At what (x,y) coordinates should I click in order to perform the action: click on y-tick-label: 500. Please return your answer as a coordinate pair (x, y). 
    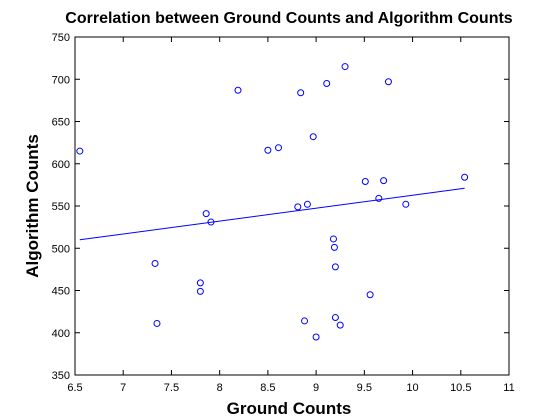
    Looking at the image, I should click on (61, 249).